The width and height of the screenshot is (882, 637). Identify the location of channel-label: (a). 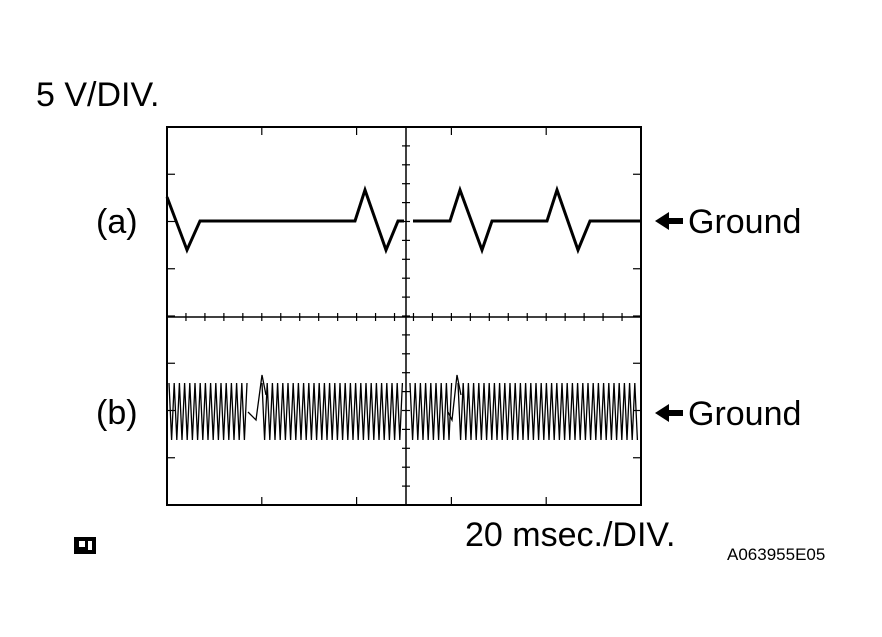
(117, 222).